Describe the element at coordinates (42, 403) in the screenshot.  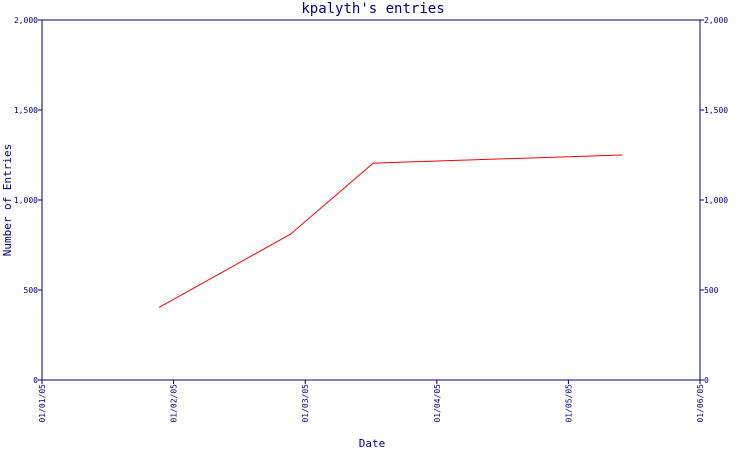
I see `x-tick-label: 01/01/05` at that location.